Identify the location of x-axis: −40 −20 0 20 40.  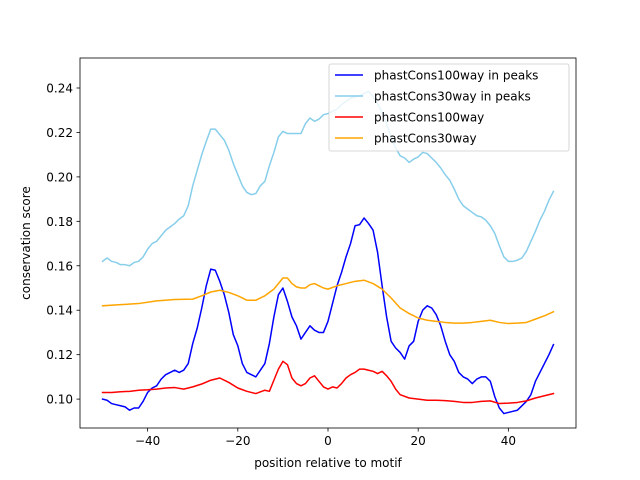
(325, 438).